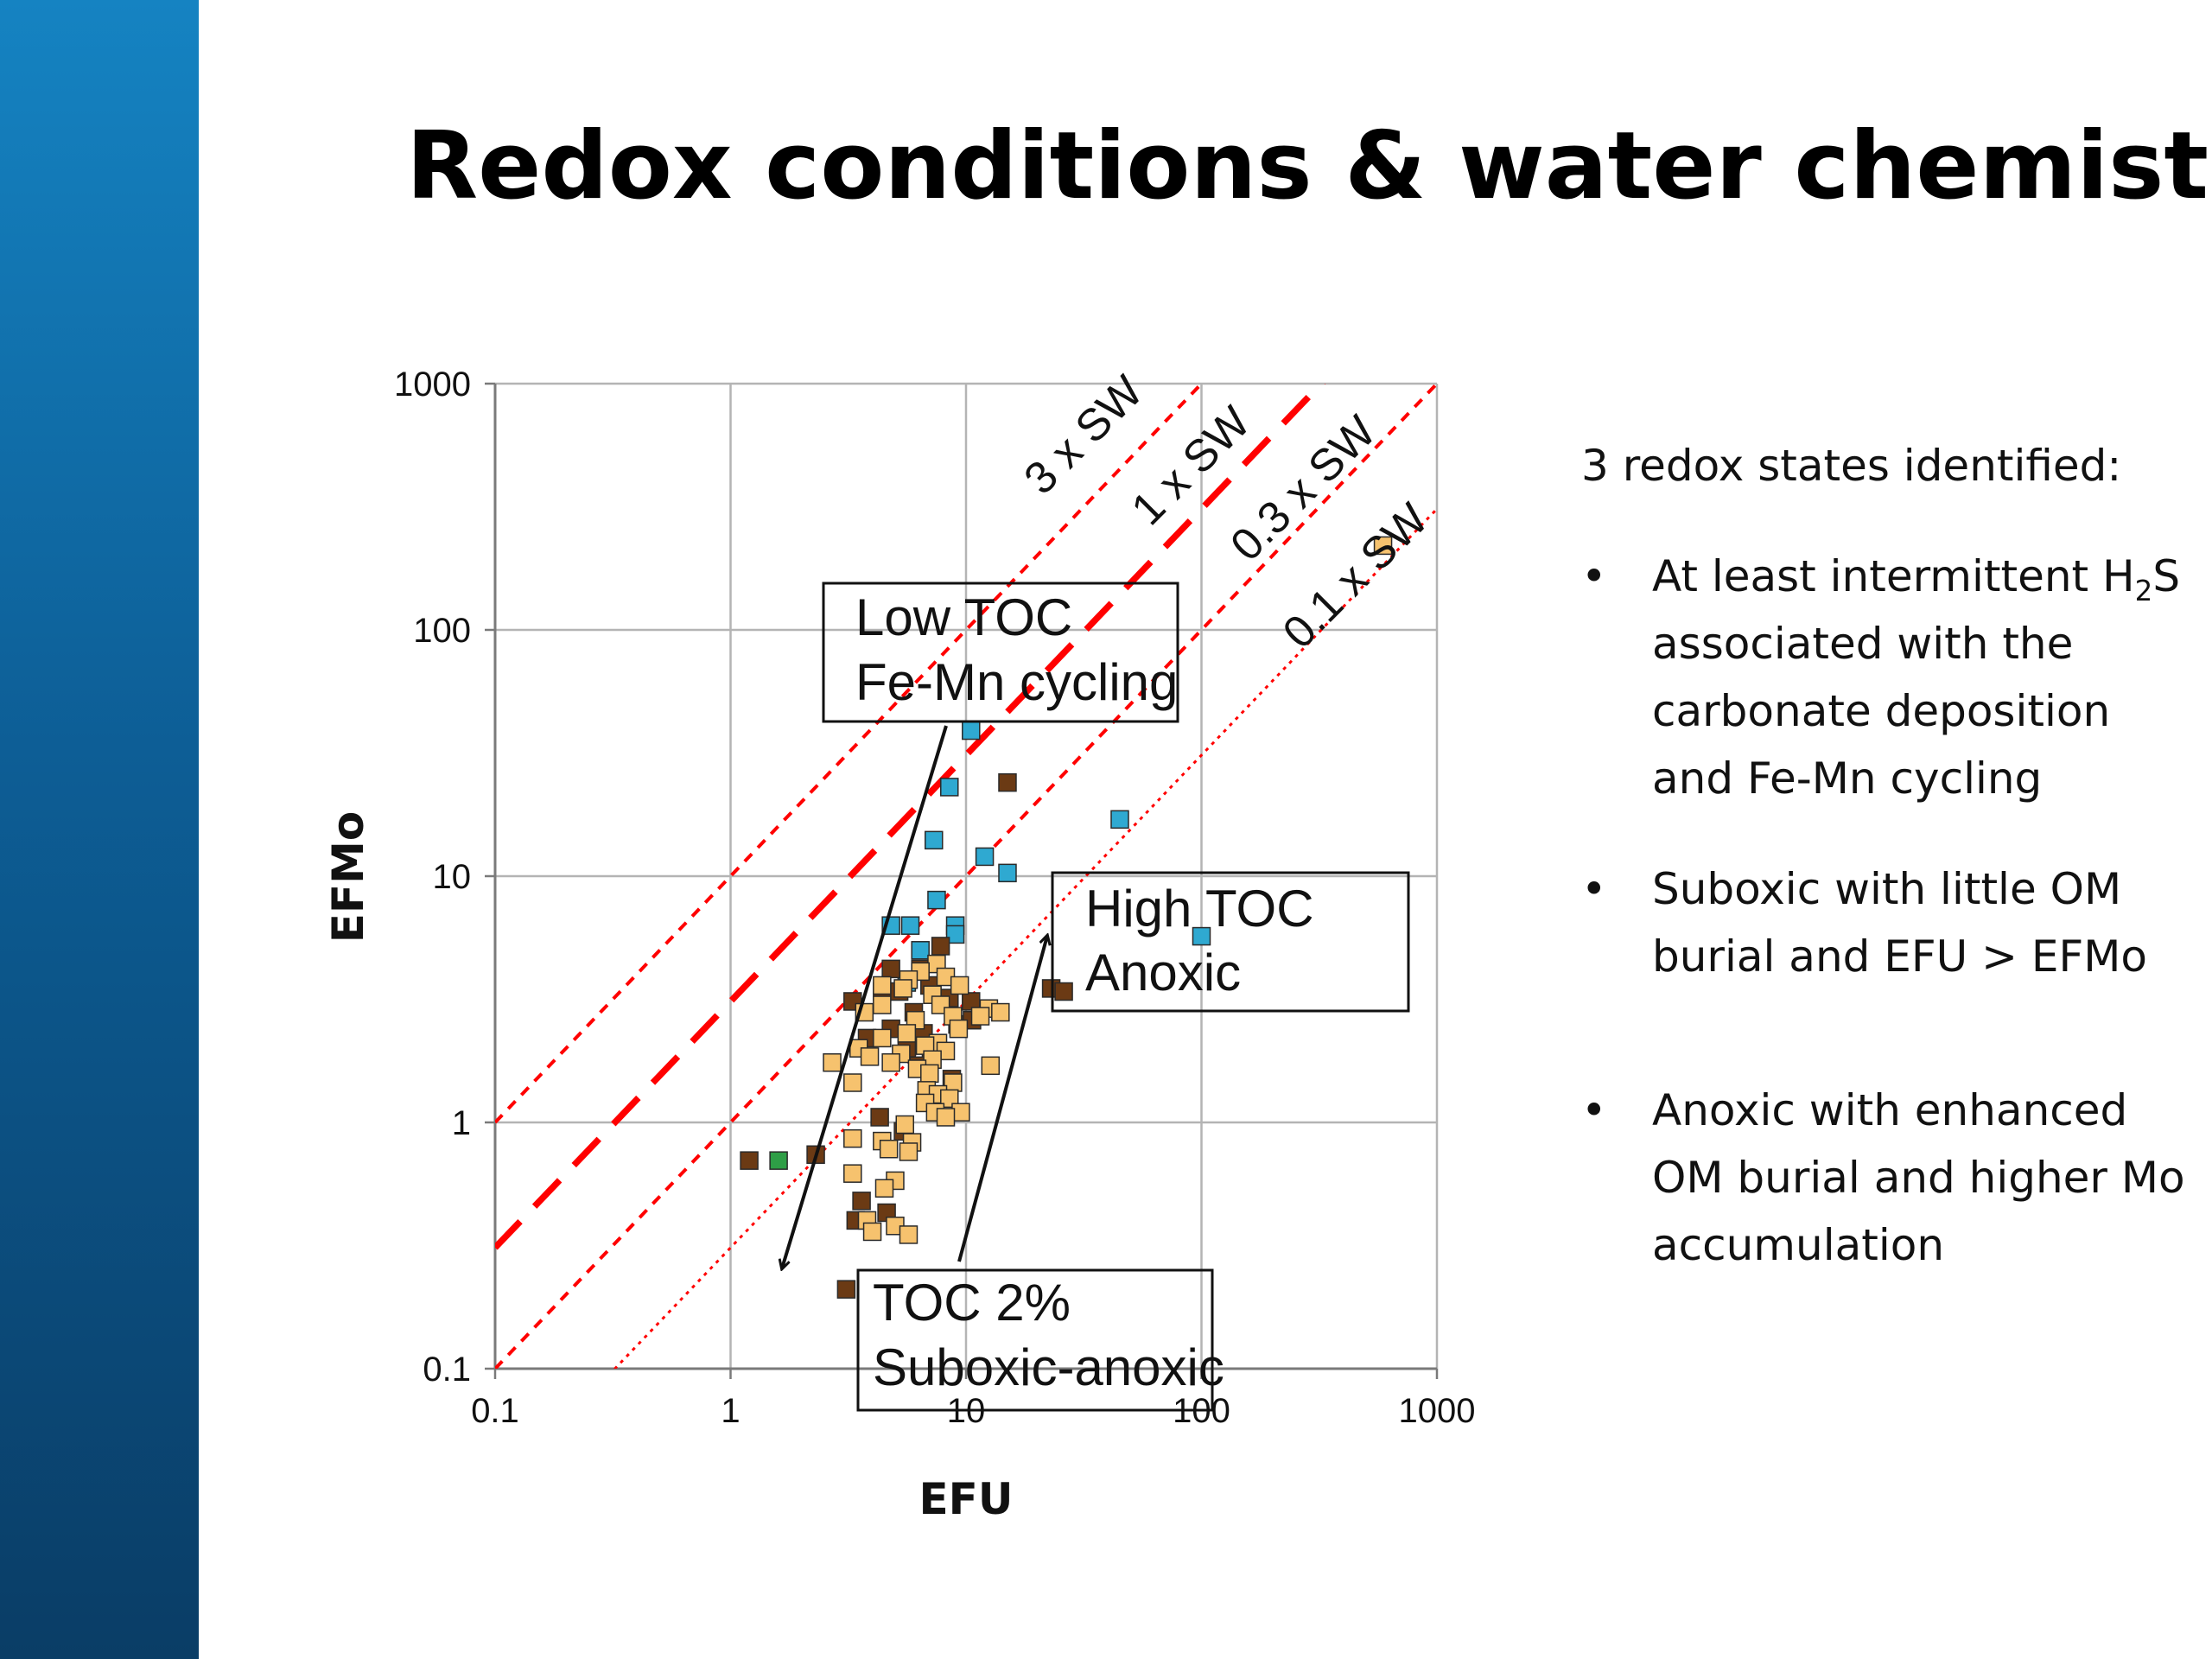  What do you see at coordinates (1437, 1411) in the screenshot?
I see `x-tick-label: 1000` at bounding box center [1437, 1411].